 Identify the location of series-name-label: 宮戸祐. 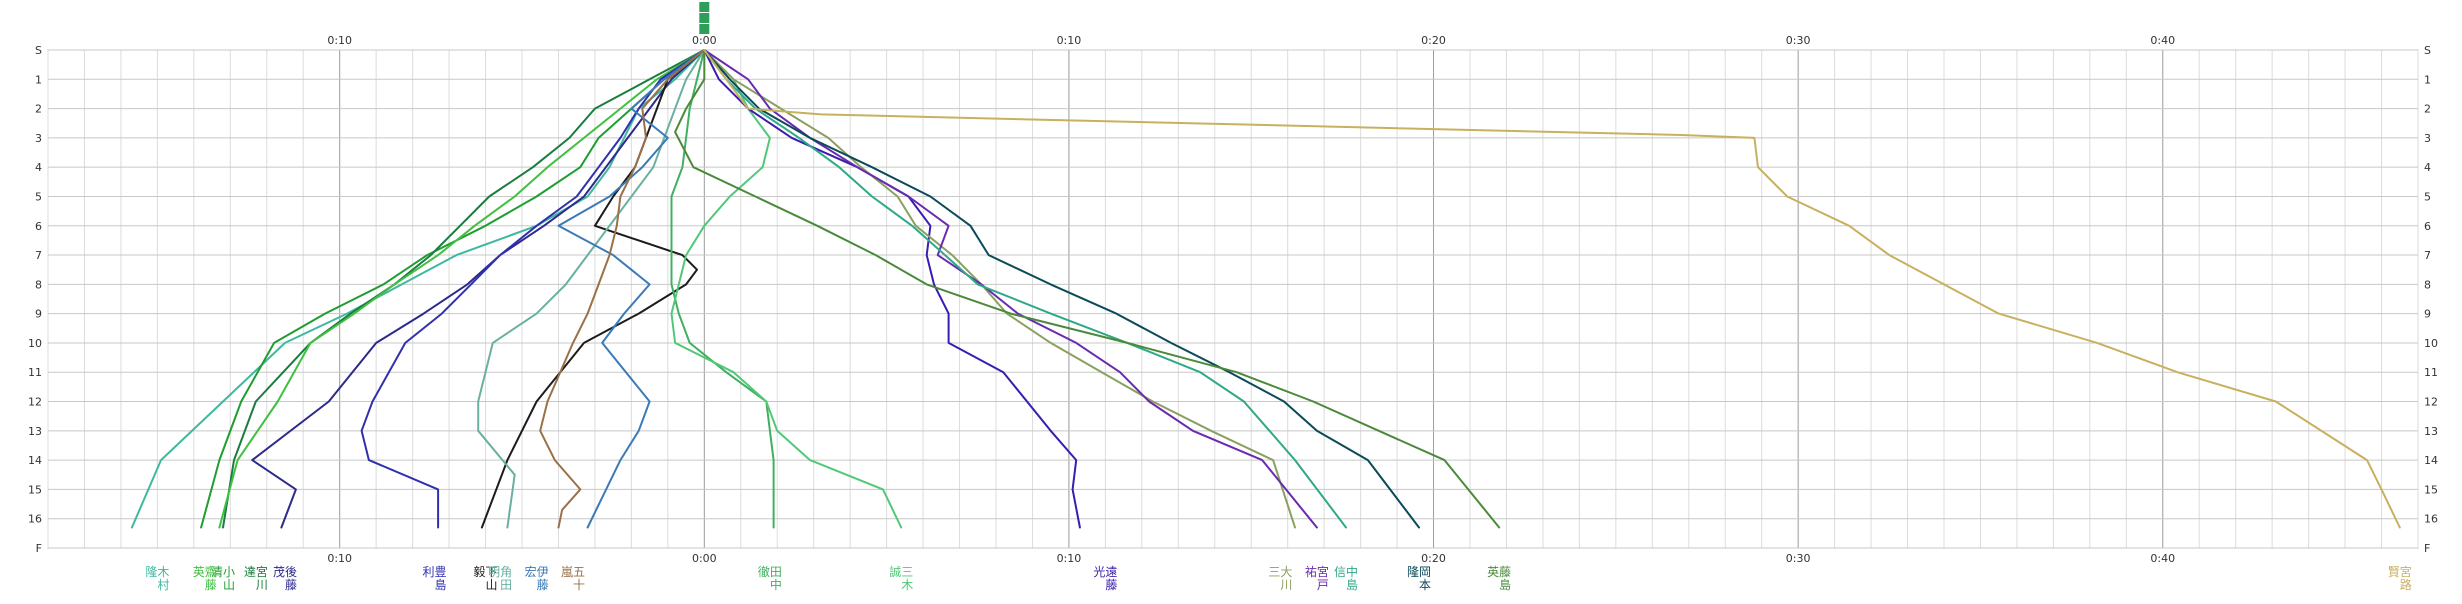
(1317, 578).